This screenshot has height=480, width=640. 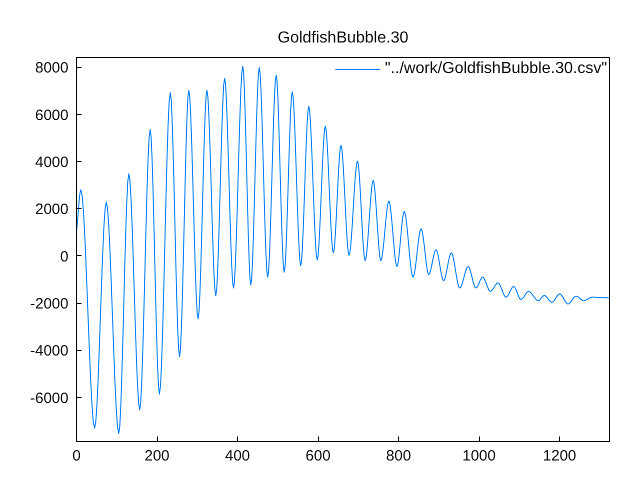 I want to click on y-tick-label: -6000, so click(x=49, y=398).